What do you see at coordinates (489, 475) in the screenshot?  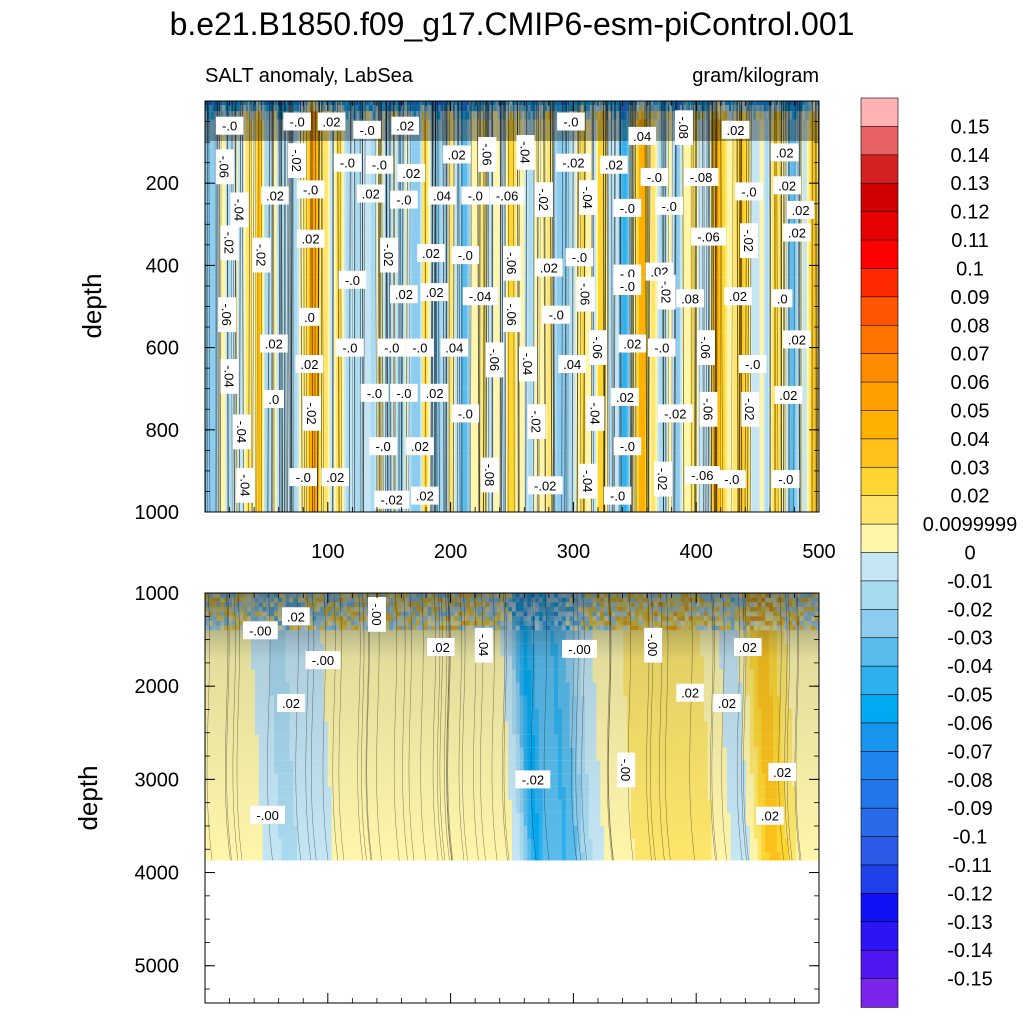 I see `contour-label-text: -.08` at bounding box center [489, 475].